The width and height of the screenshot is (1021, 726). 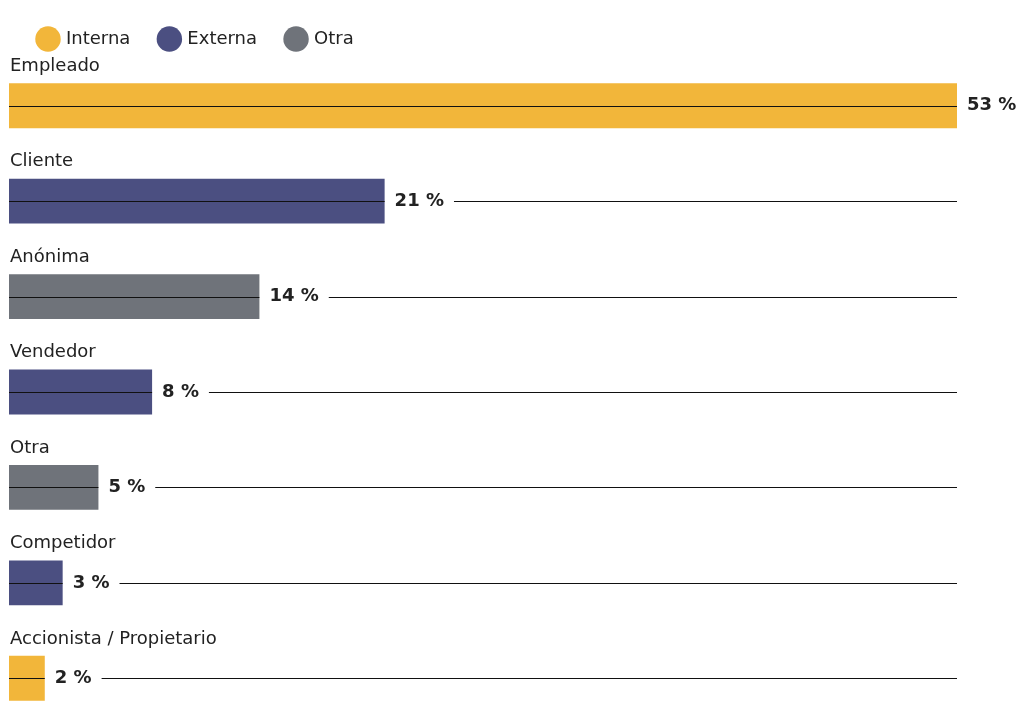 I want to click on data-label: 5 %, so click(x=127, y=486).